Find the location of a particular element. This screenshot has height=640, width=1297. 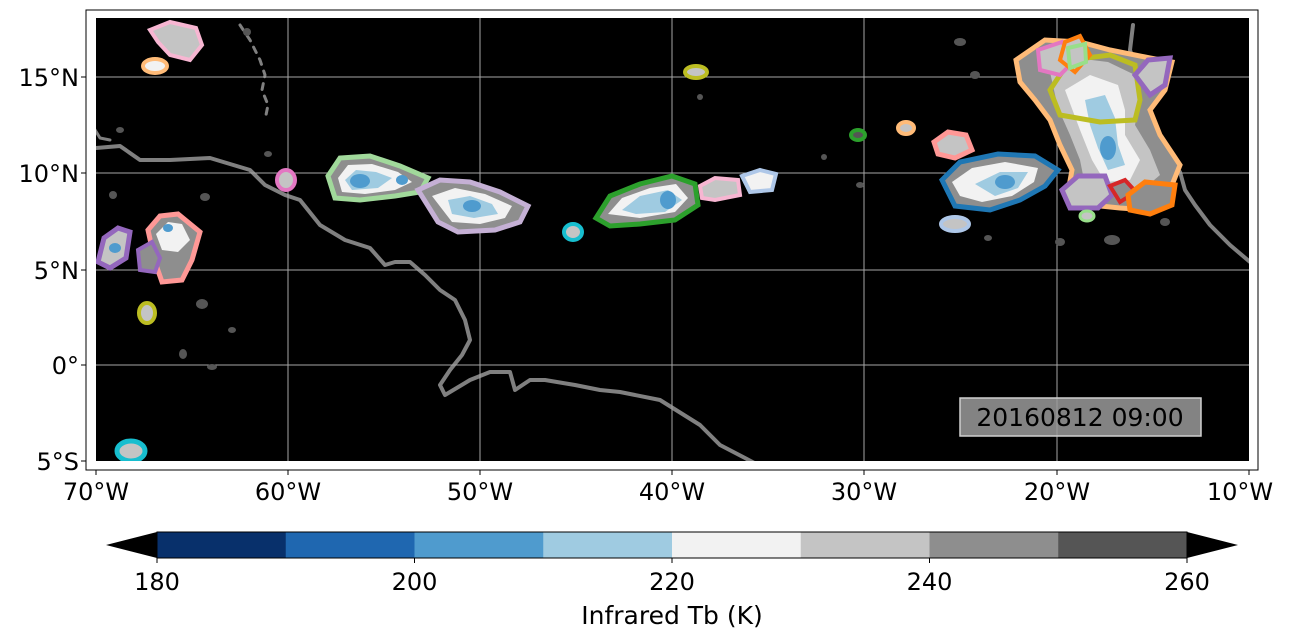

colorbar-tick-label: 220 is located at coordinates (672, 582).